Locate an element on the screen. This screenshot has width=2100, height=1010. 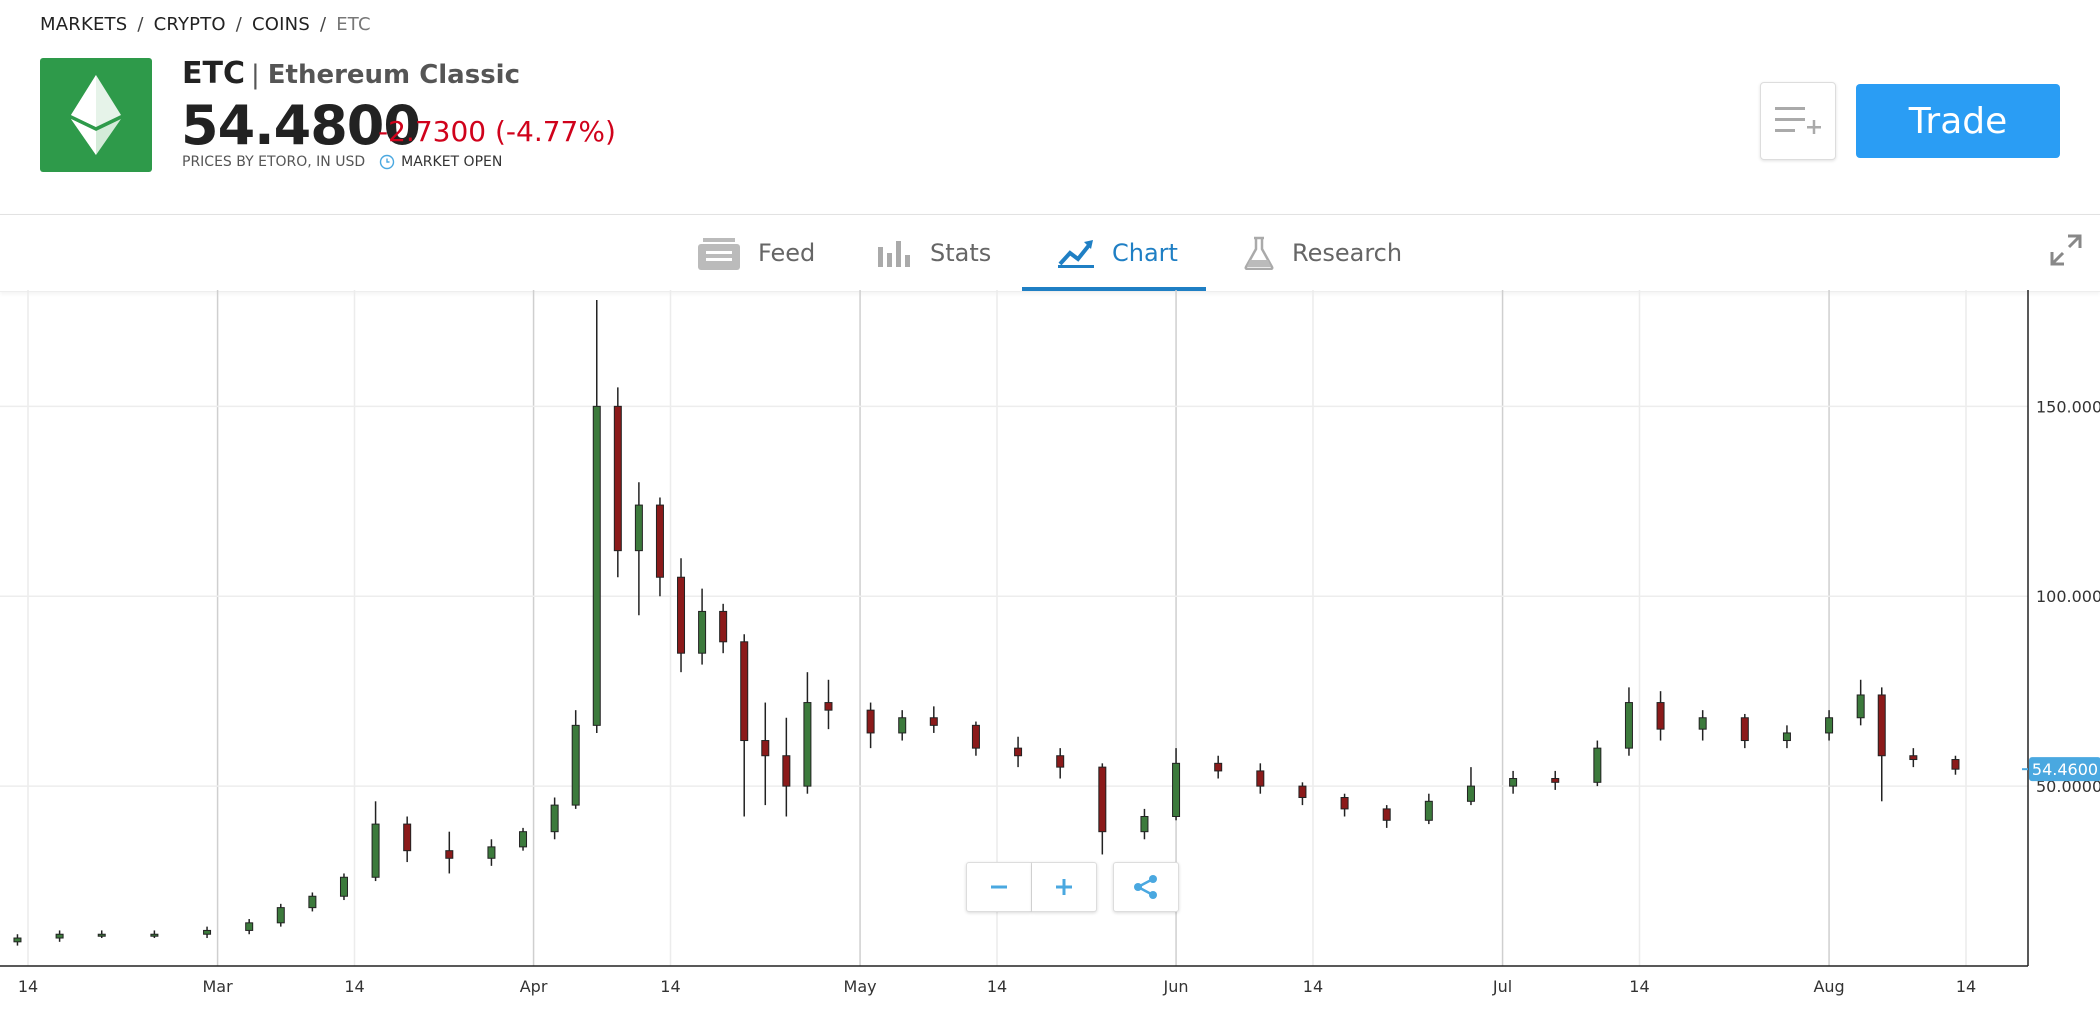
breadcrumb: MARKETS / CRYPTO / COINS / ETC is located at coordinates (205, 24).